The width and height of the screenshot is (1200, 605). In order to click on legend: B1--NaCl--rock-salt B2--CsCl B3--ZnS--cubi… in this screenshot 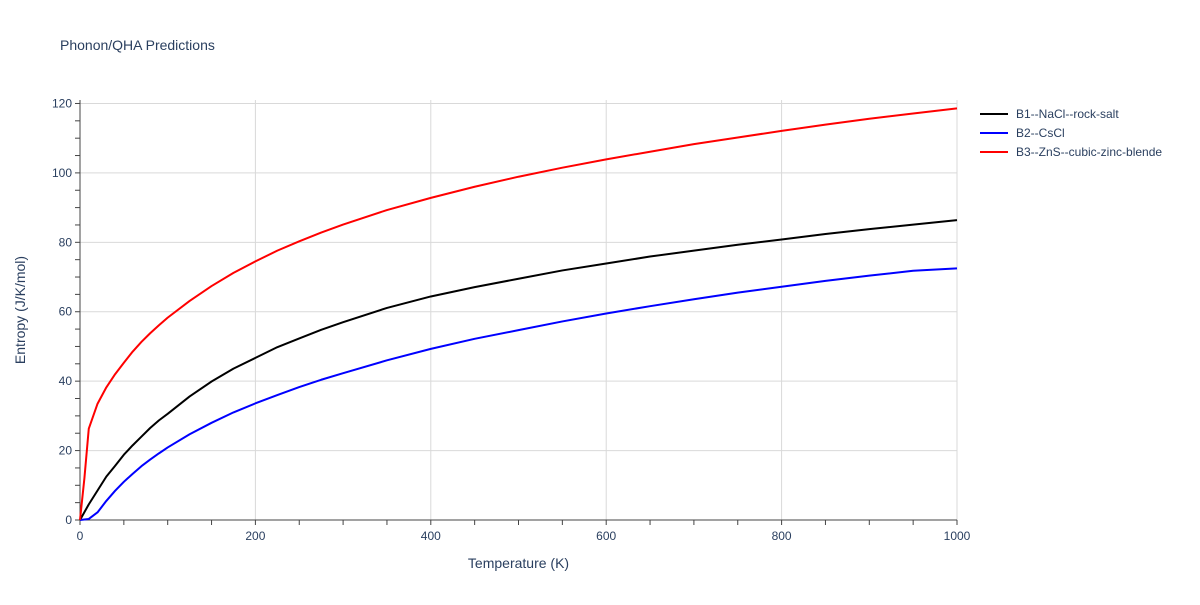, I will do `click(1071, 133)`.